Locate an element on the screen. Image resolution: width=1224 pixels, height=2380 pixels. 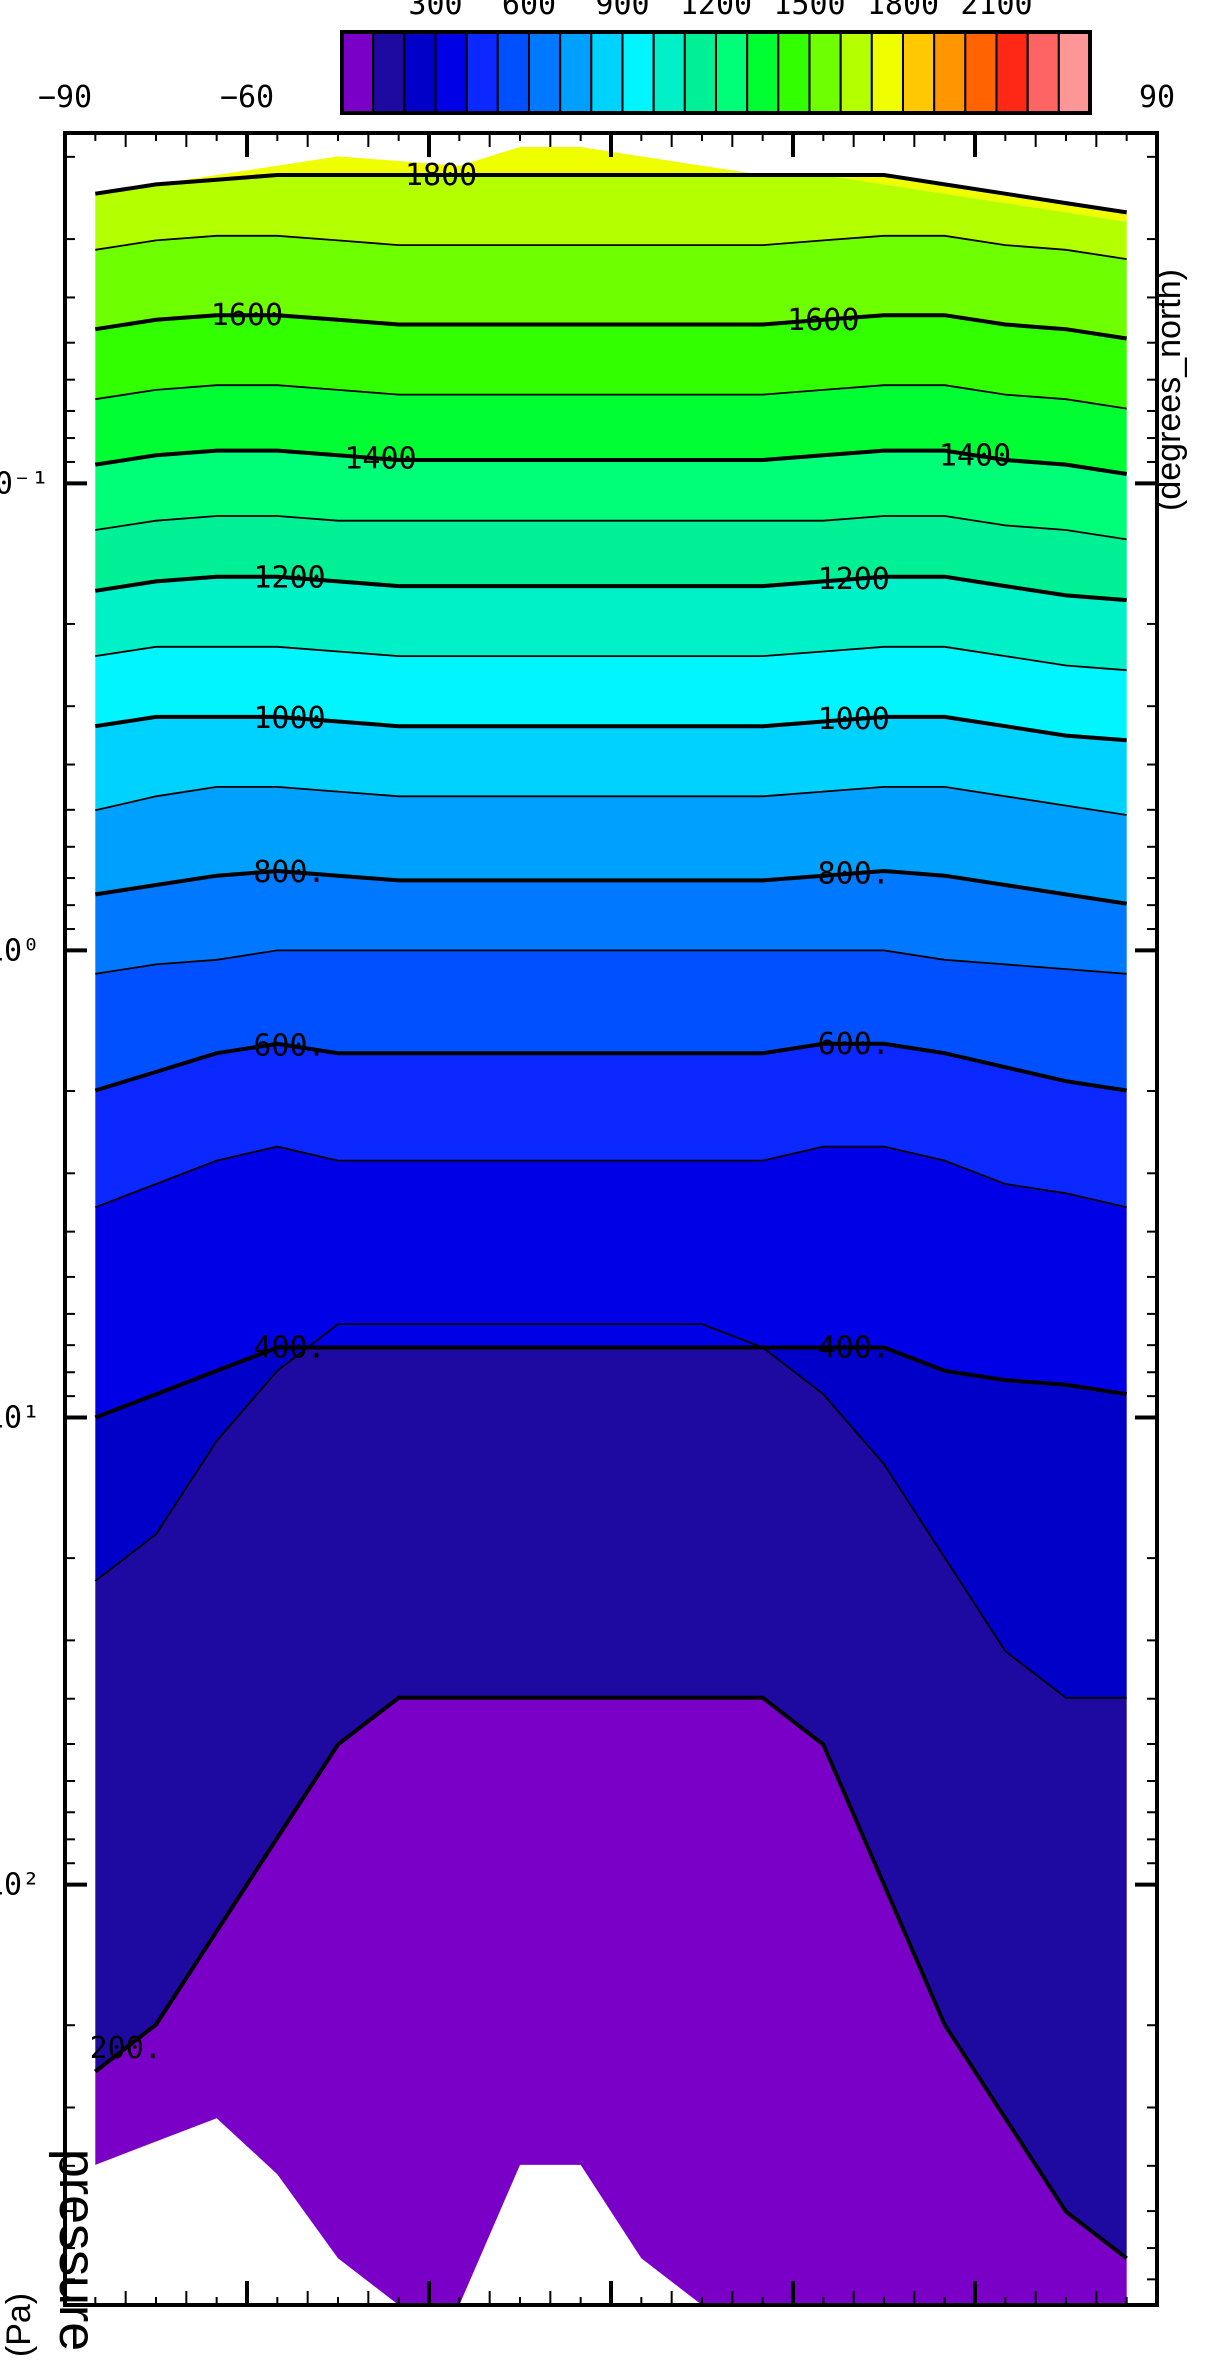
lat-tick-label: 90 is located at coordinates (1157, 97).